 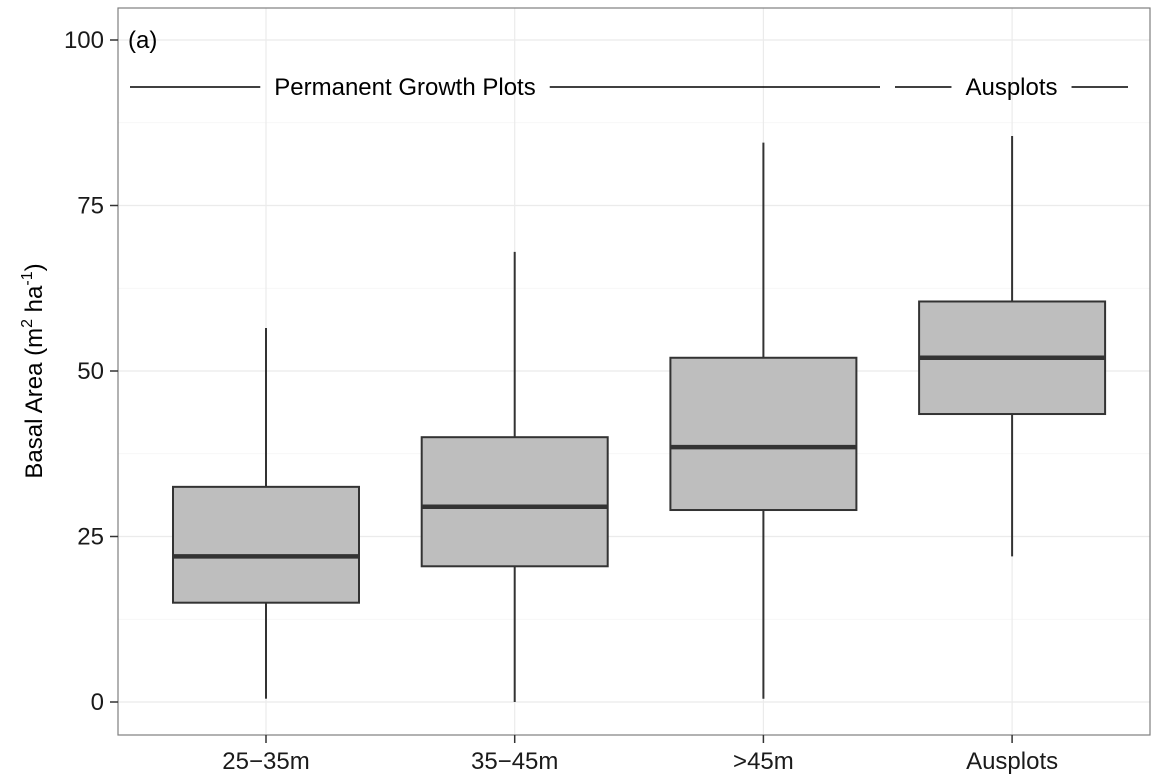 I want to click on x-tick-label: Ausplots, so click(x=1012, y=761).